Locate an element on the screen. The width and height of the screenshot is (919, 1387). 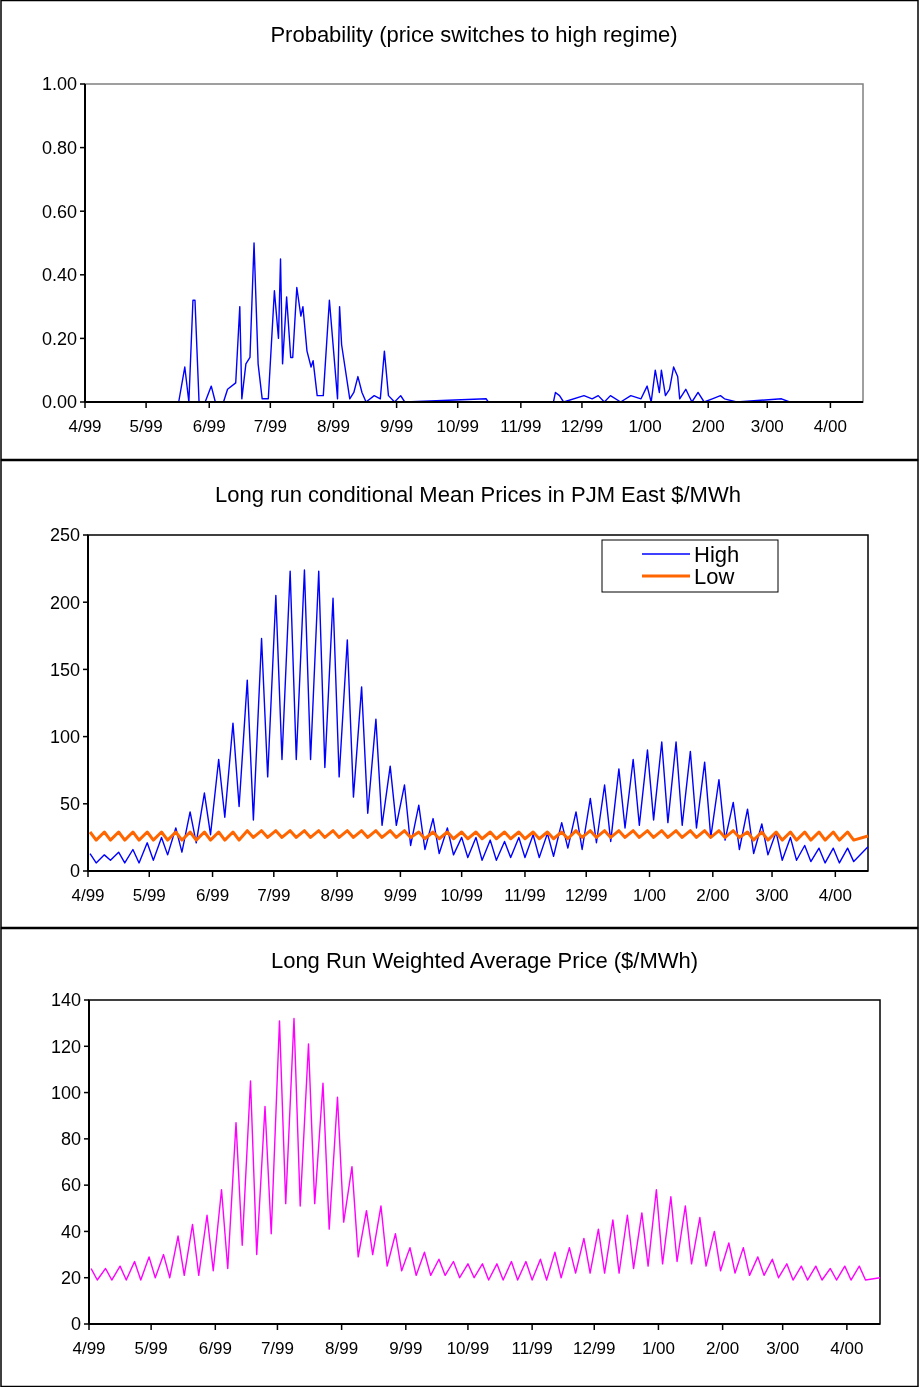
y-tick-label: 200 is located at coordinates (64, 602).